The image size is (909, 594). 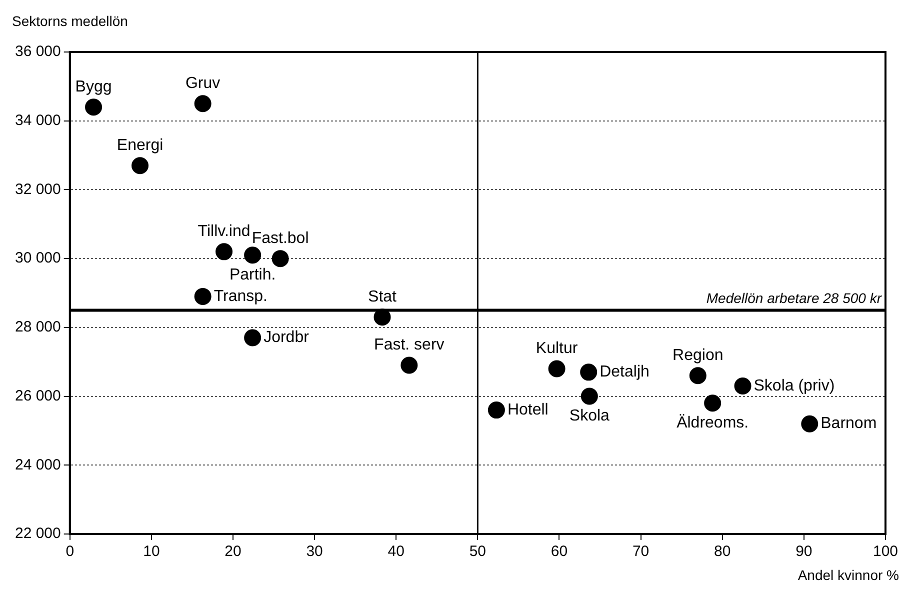 What do you see at coordinates (70, 551) in the screenshot?
I see `x-tick-label: 0` at bounding box center [70, 551].